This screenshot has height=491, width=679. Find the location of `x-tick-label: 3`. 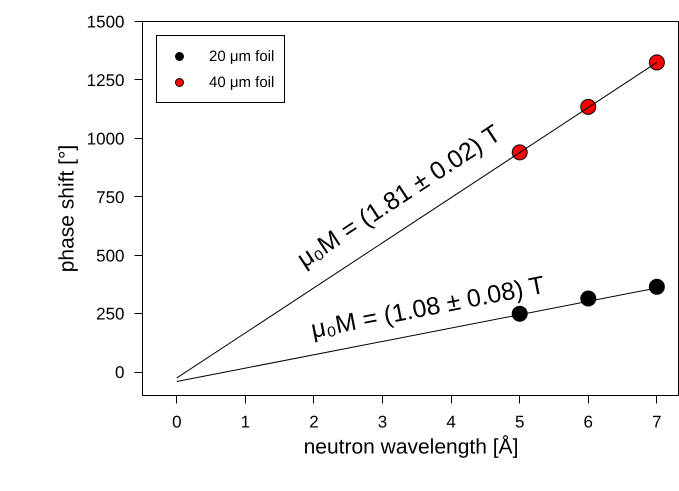

x-tick-label: 3 is located at coordinates (383, 422).